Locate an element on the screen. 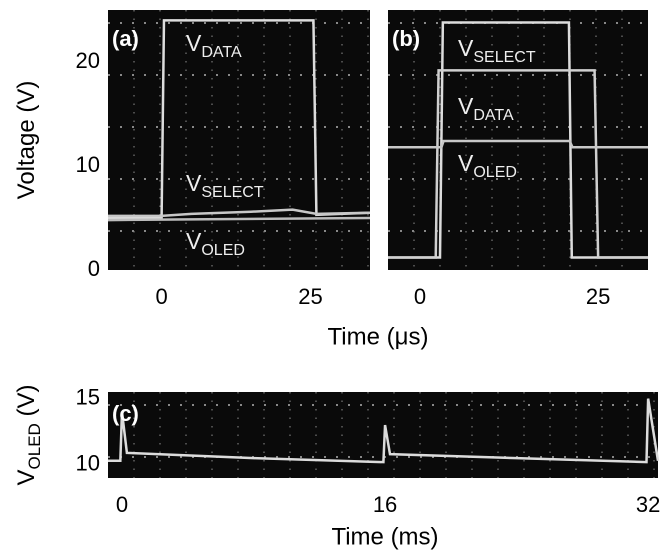  panel-label: (a) is located at coordinates (125, 38).